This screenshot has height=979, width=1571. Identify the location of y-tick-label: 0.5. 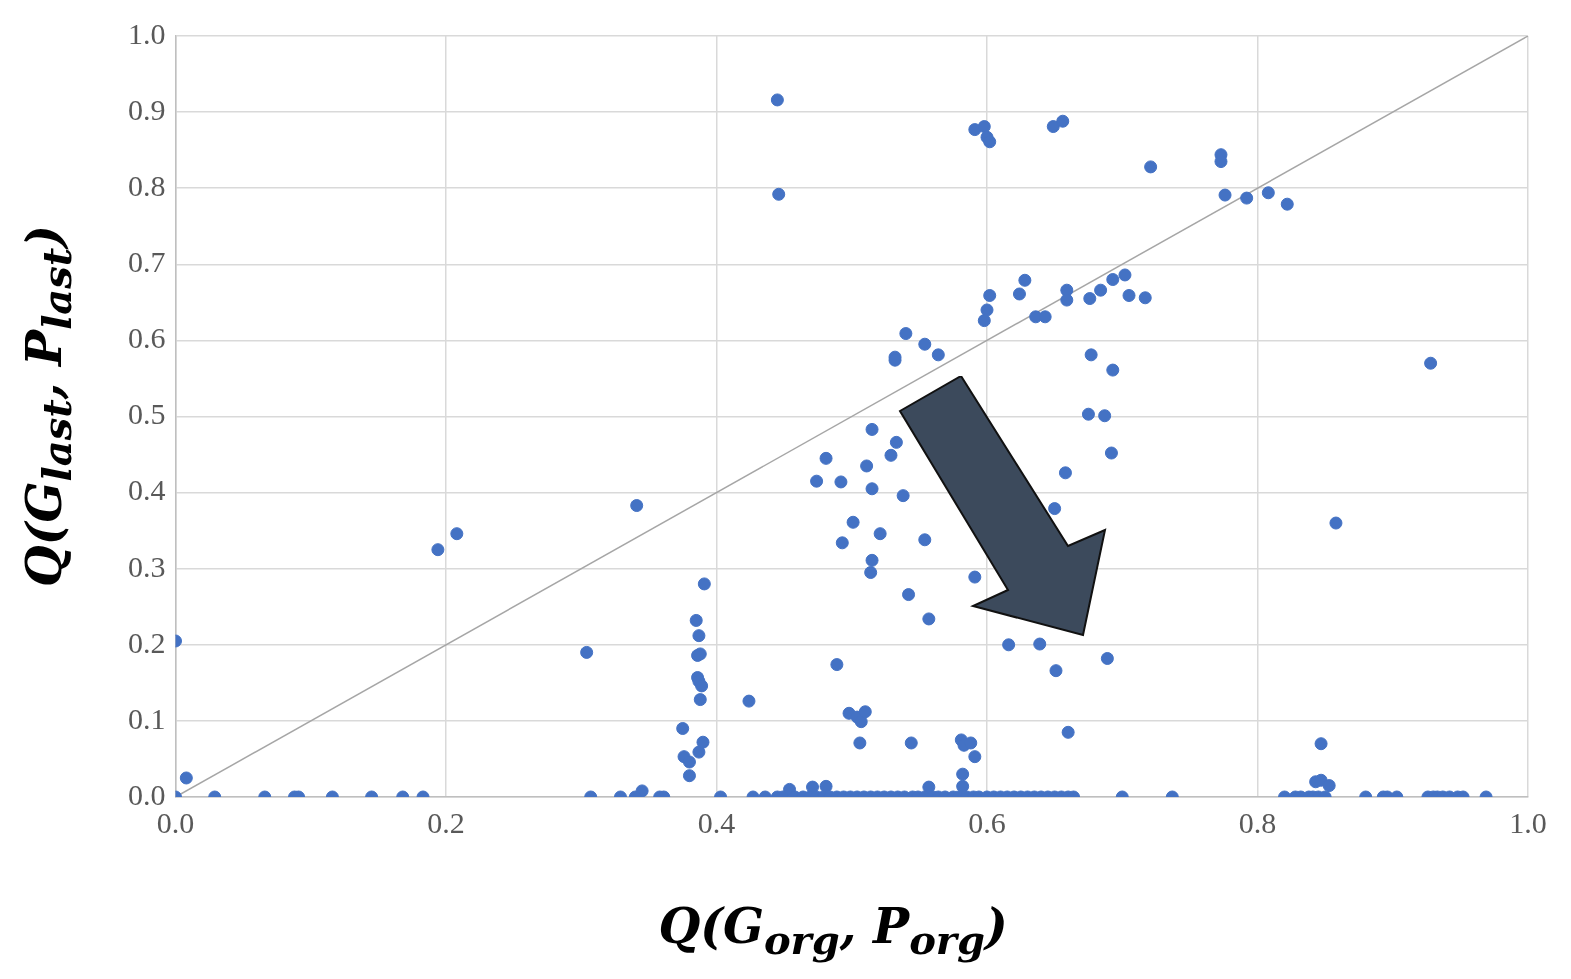
(147, 414).